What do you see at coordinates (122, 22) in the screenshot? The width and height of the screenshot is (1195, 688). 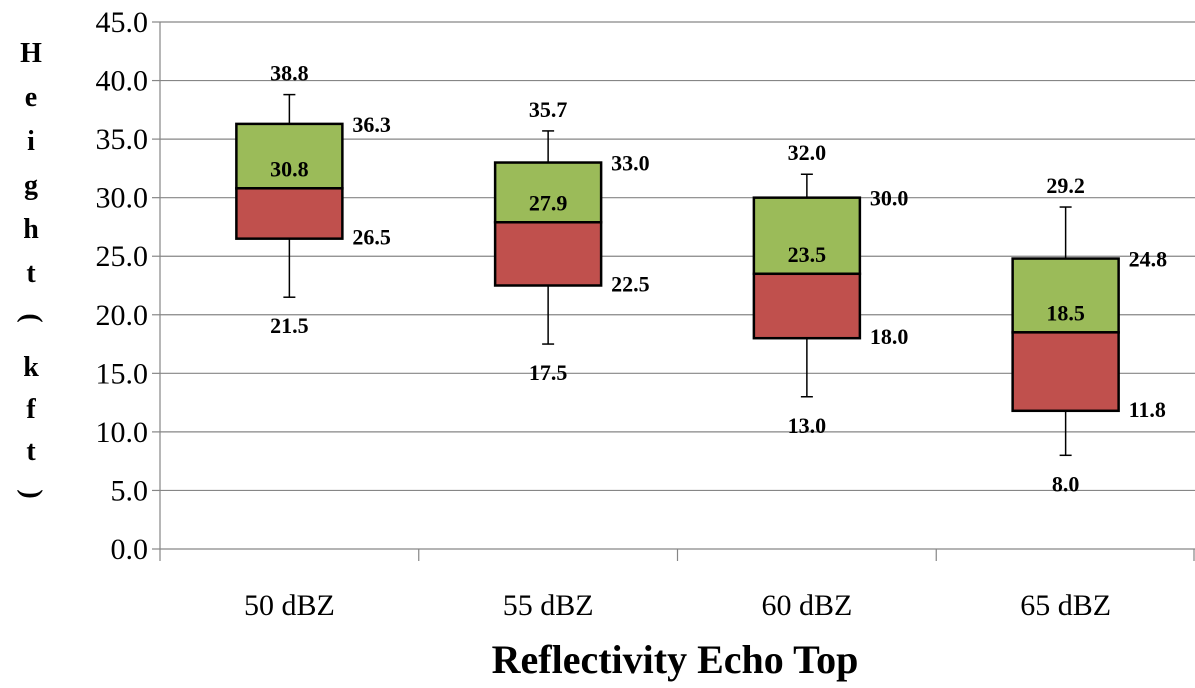 I see `y-tick-label: 45.0` at bounding box center [122, 22].